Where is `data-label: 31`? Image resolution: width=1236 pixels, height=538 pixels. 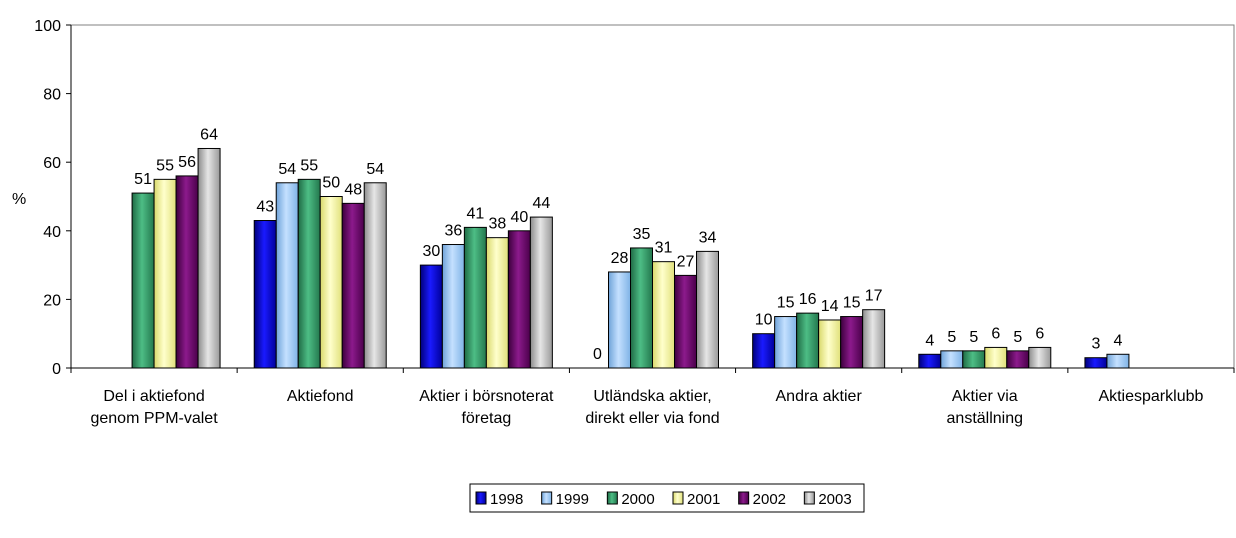
data-label: 31 is located at coordinates (664, 248).